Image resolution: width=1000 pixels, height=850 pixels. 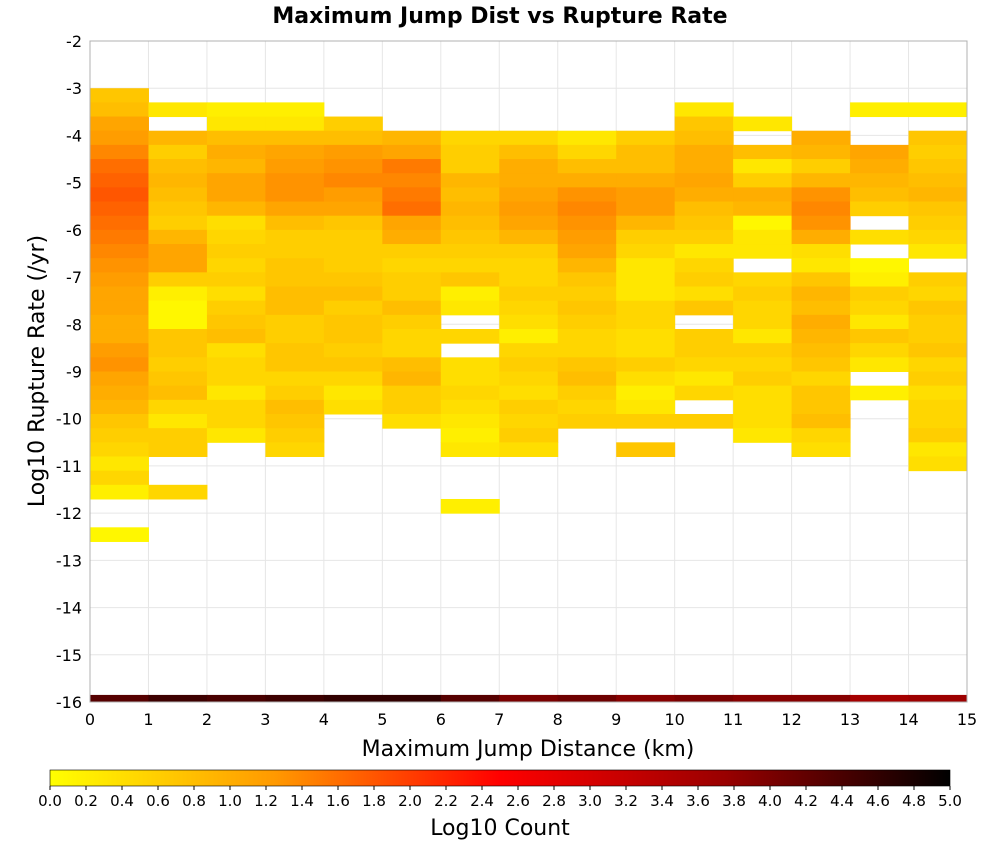 What do you see at coordinates (69, 419) in the screenshot?
I see `y-tick-label: -10` at bounding box center [69, 419].